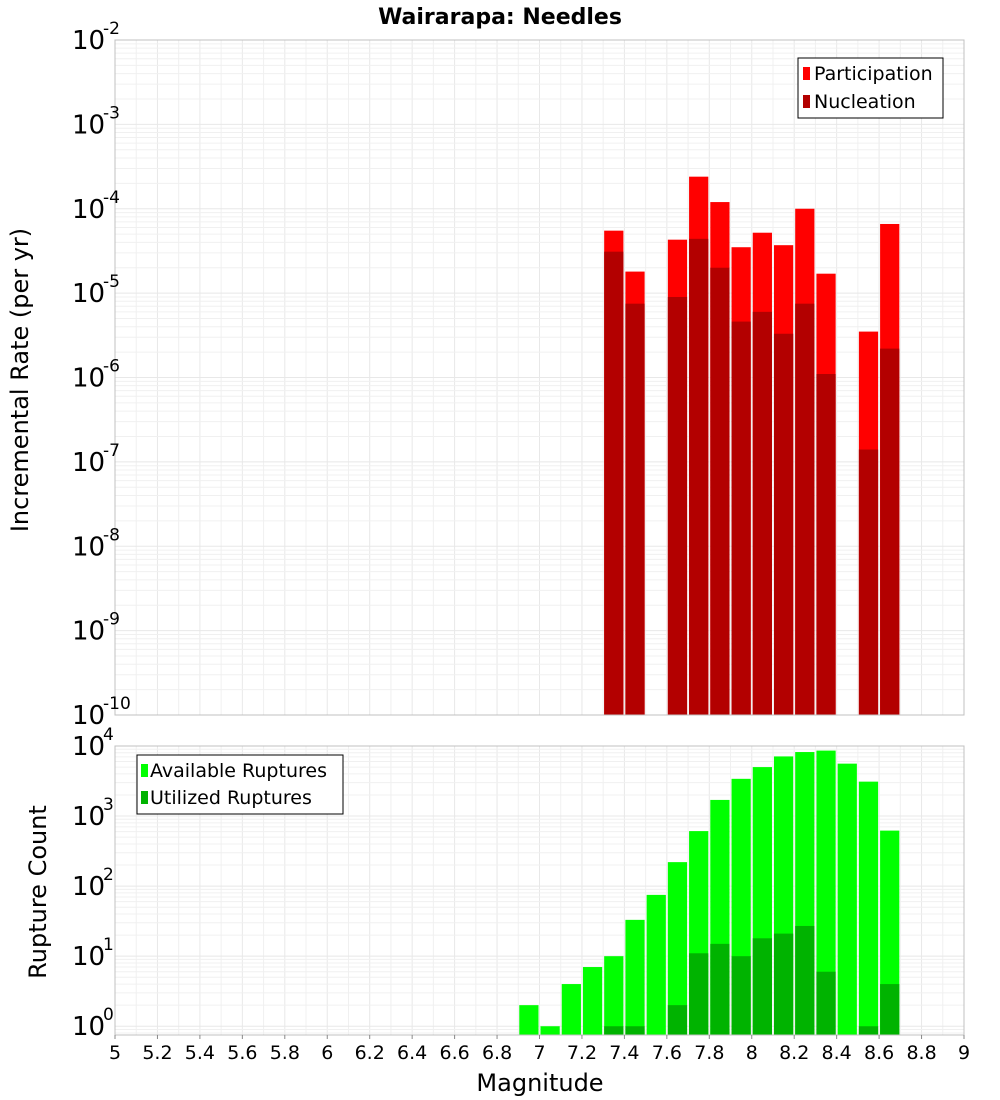 This screenshot has height=1100, width=1000. What do you see at coordinates (285, 1053) in the screenshot?
I see `x-tick-label: 5.8` at bounding box center [285, 1053].